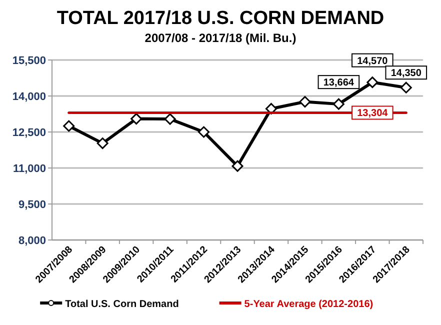 The image size is (441, 325). I want to click on y-tick-label: 12,500, so click(29, 133).